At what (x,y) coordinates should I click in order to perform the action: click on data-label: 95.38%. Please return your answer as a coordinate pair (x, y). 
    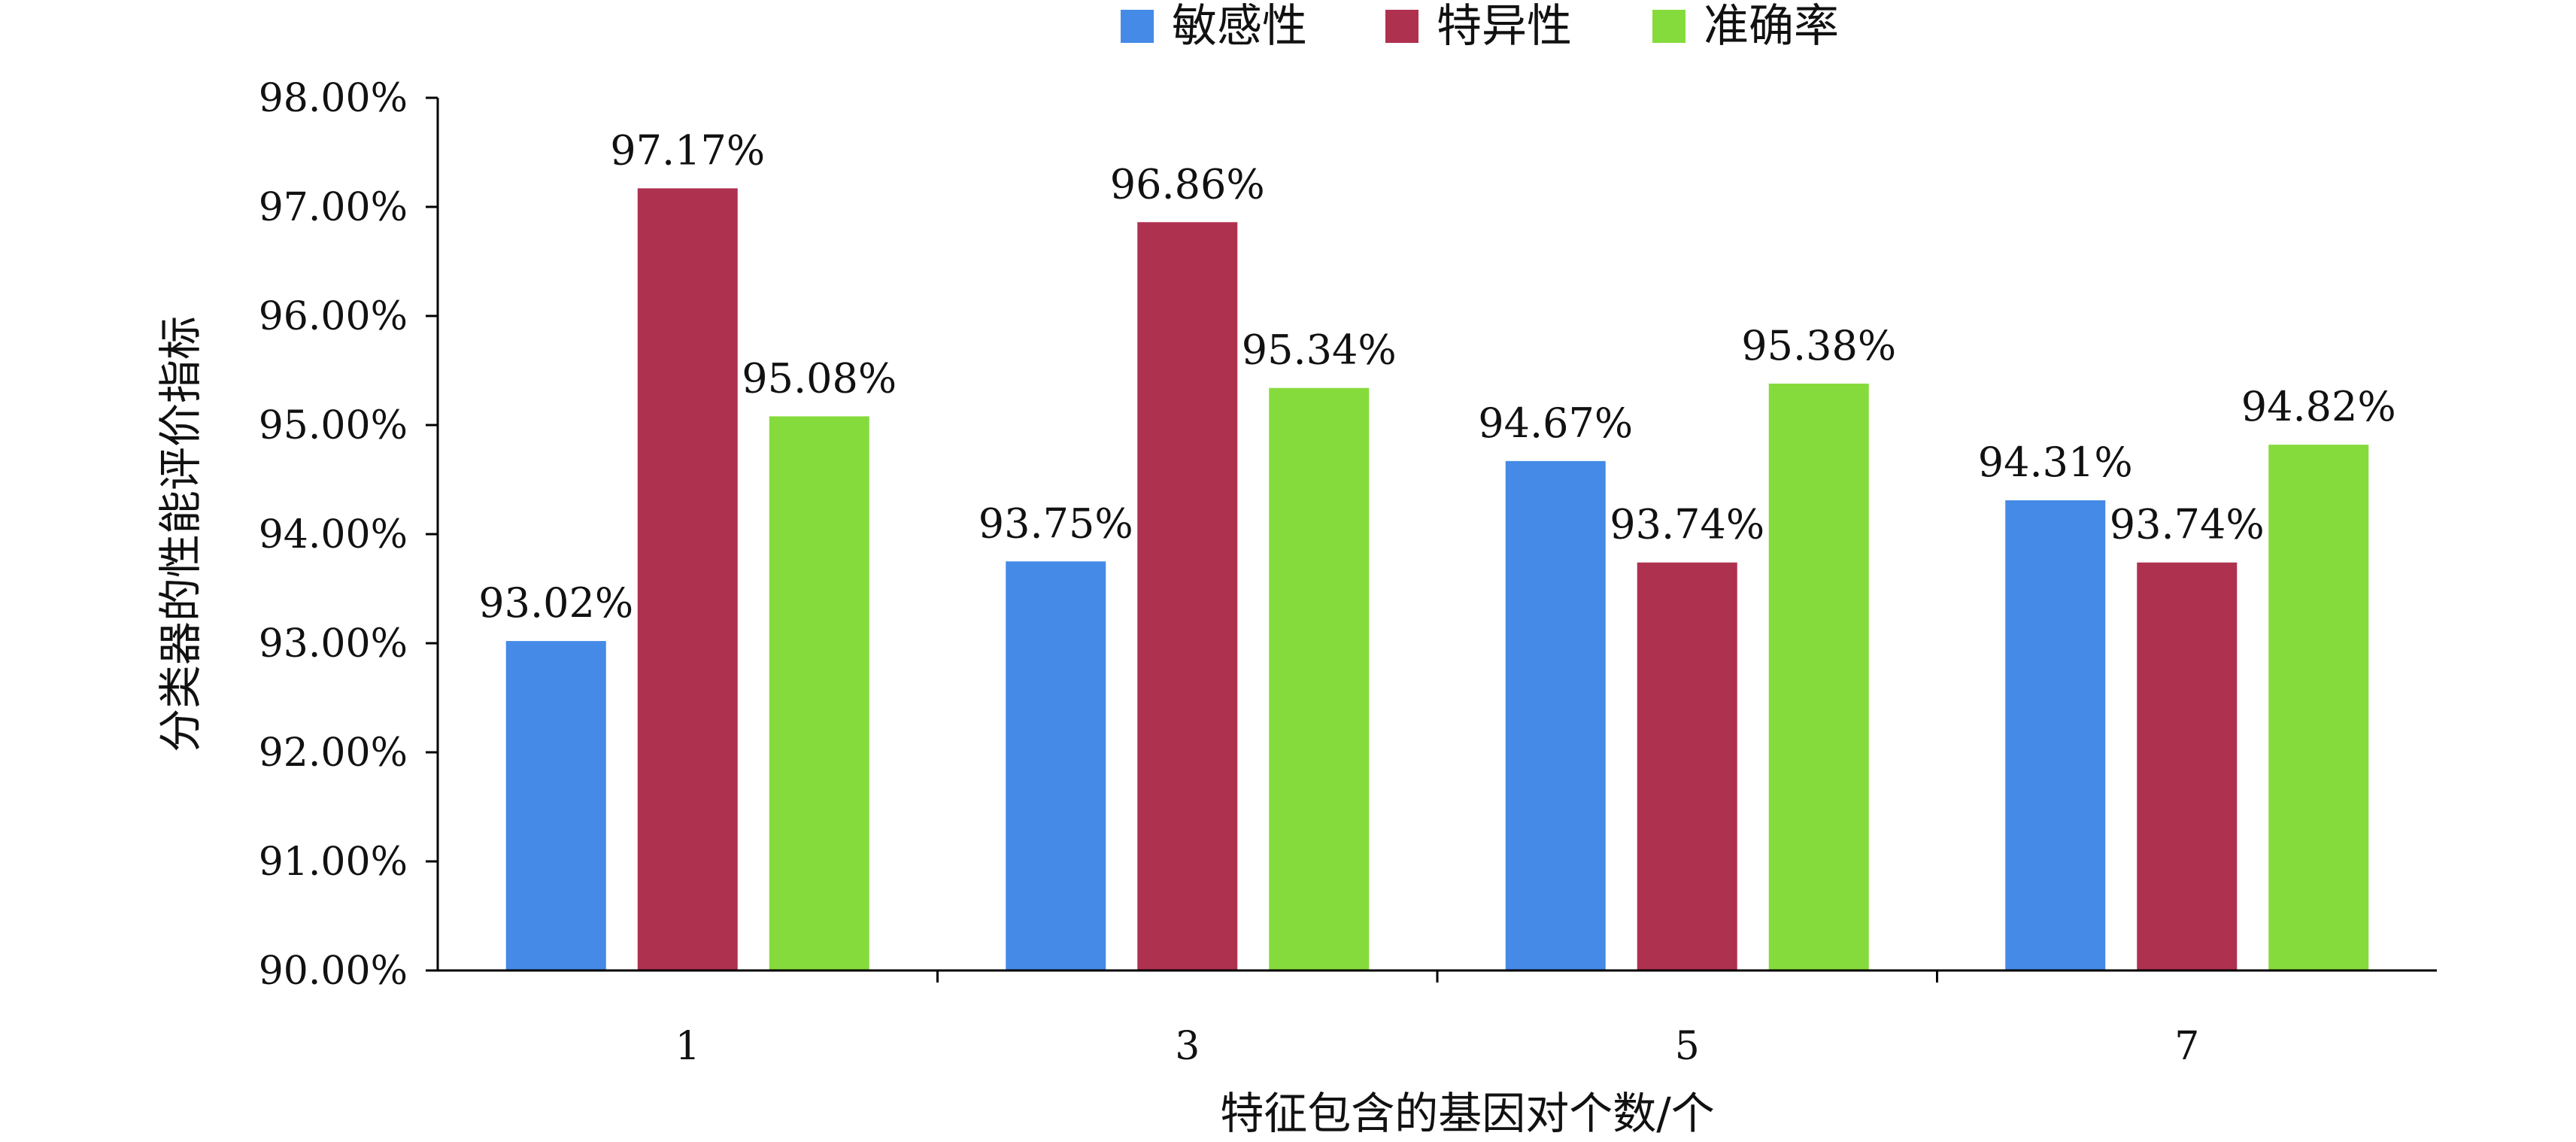
    Looking at the image, I should click on (1818, 345).